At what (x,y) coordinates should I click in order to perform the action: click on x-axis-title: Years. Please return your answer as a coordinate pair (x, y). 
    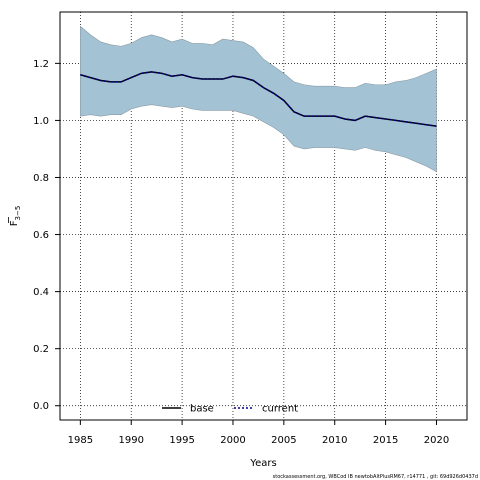
    Looking at the image, I should click on (262, 463).